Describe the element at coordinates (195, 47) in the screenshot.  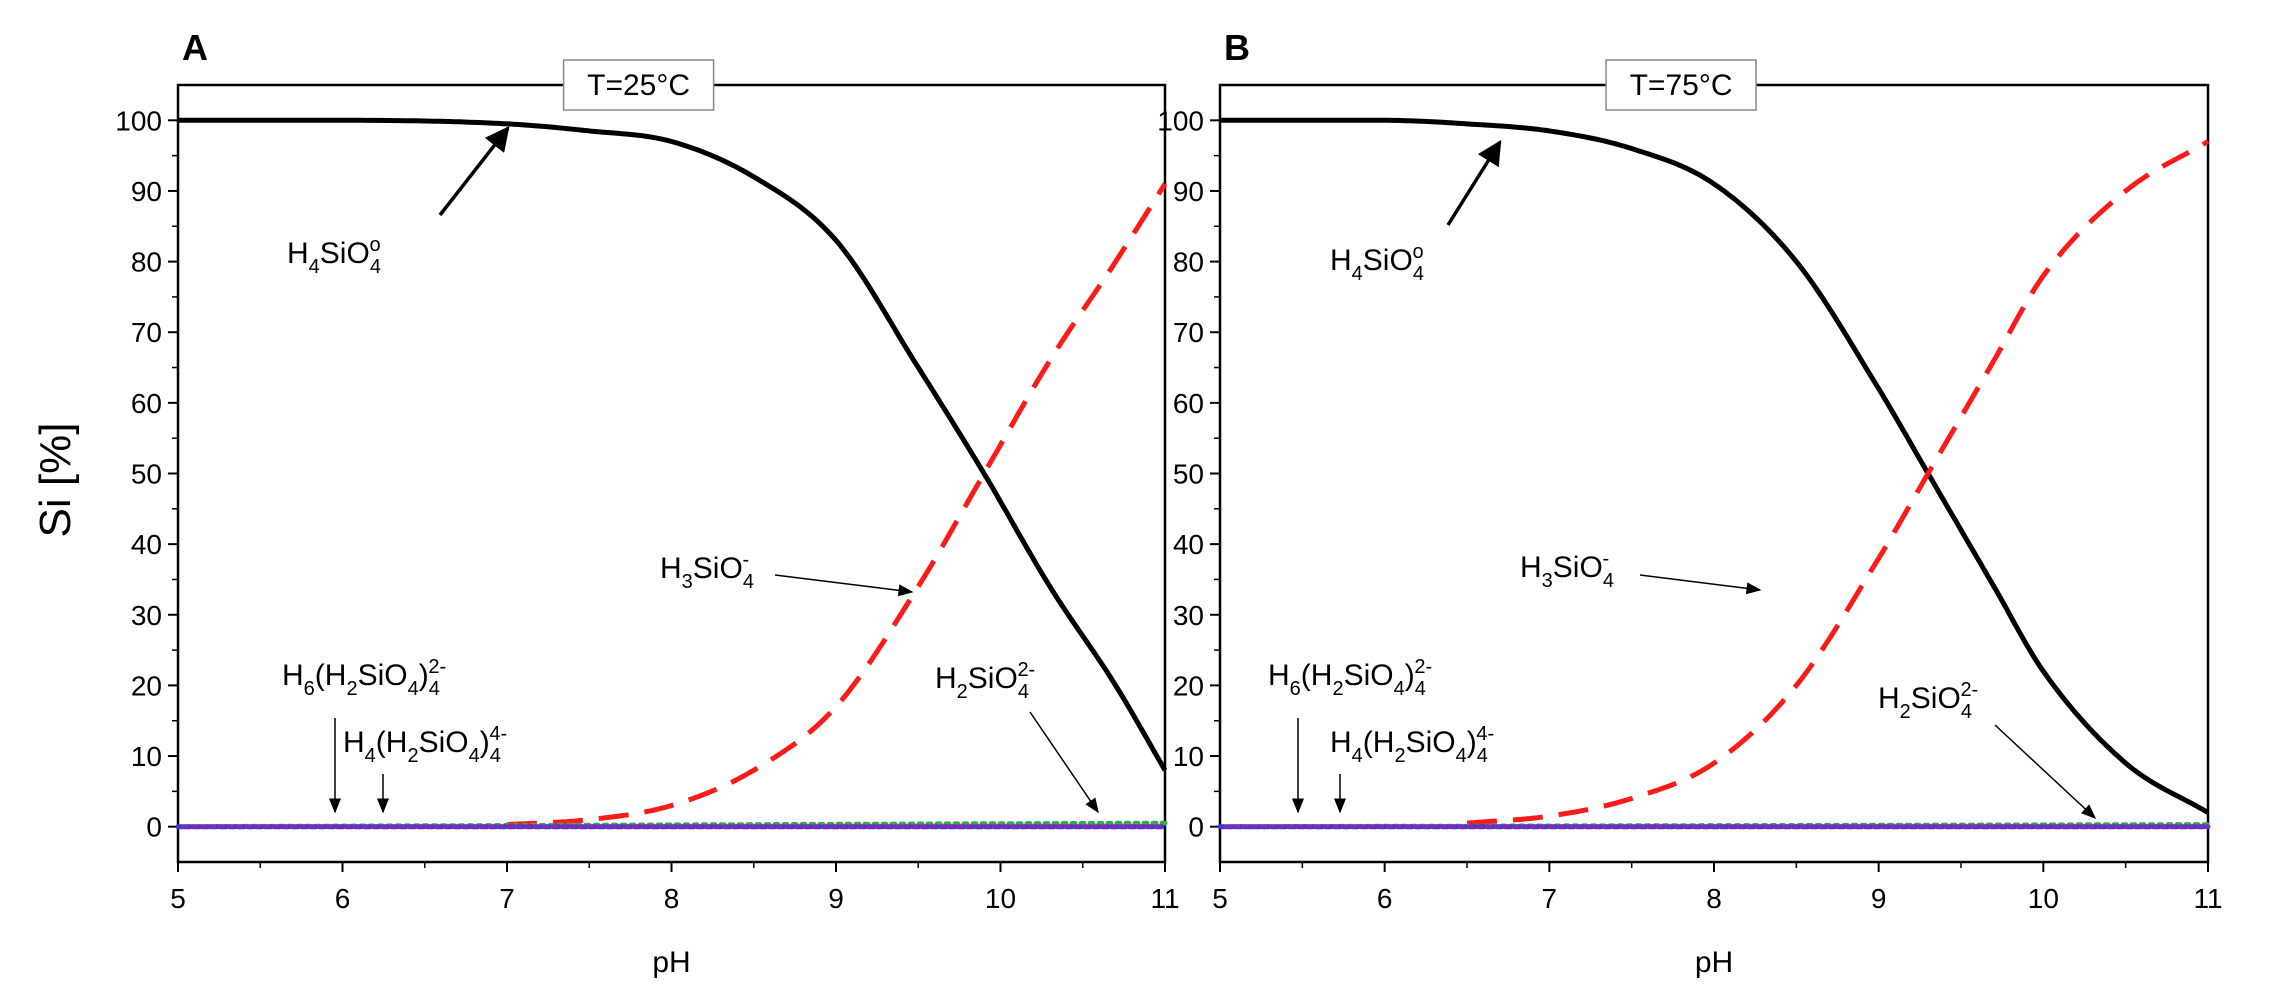
I see `panel-letter: A` at that location.